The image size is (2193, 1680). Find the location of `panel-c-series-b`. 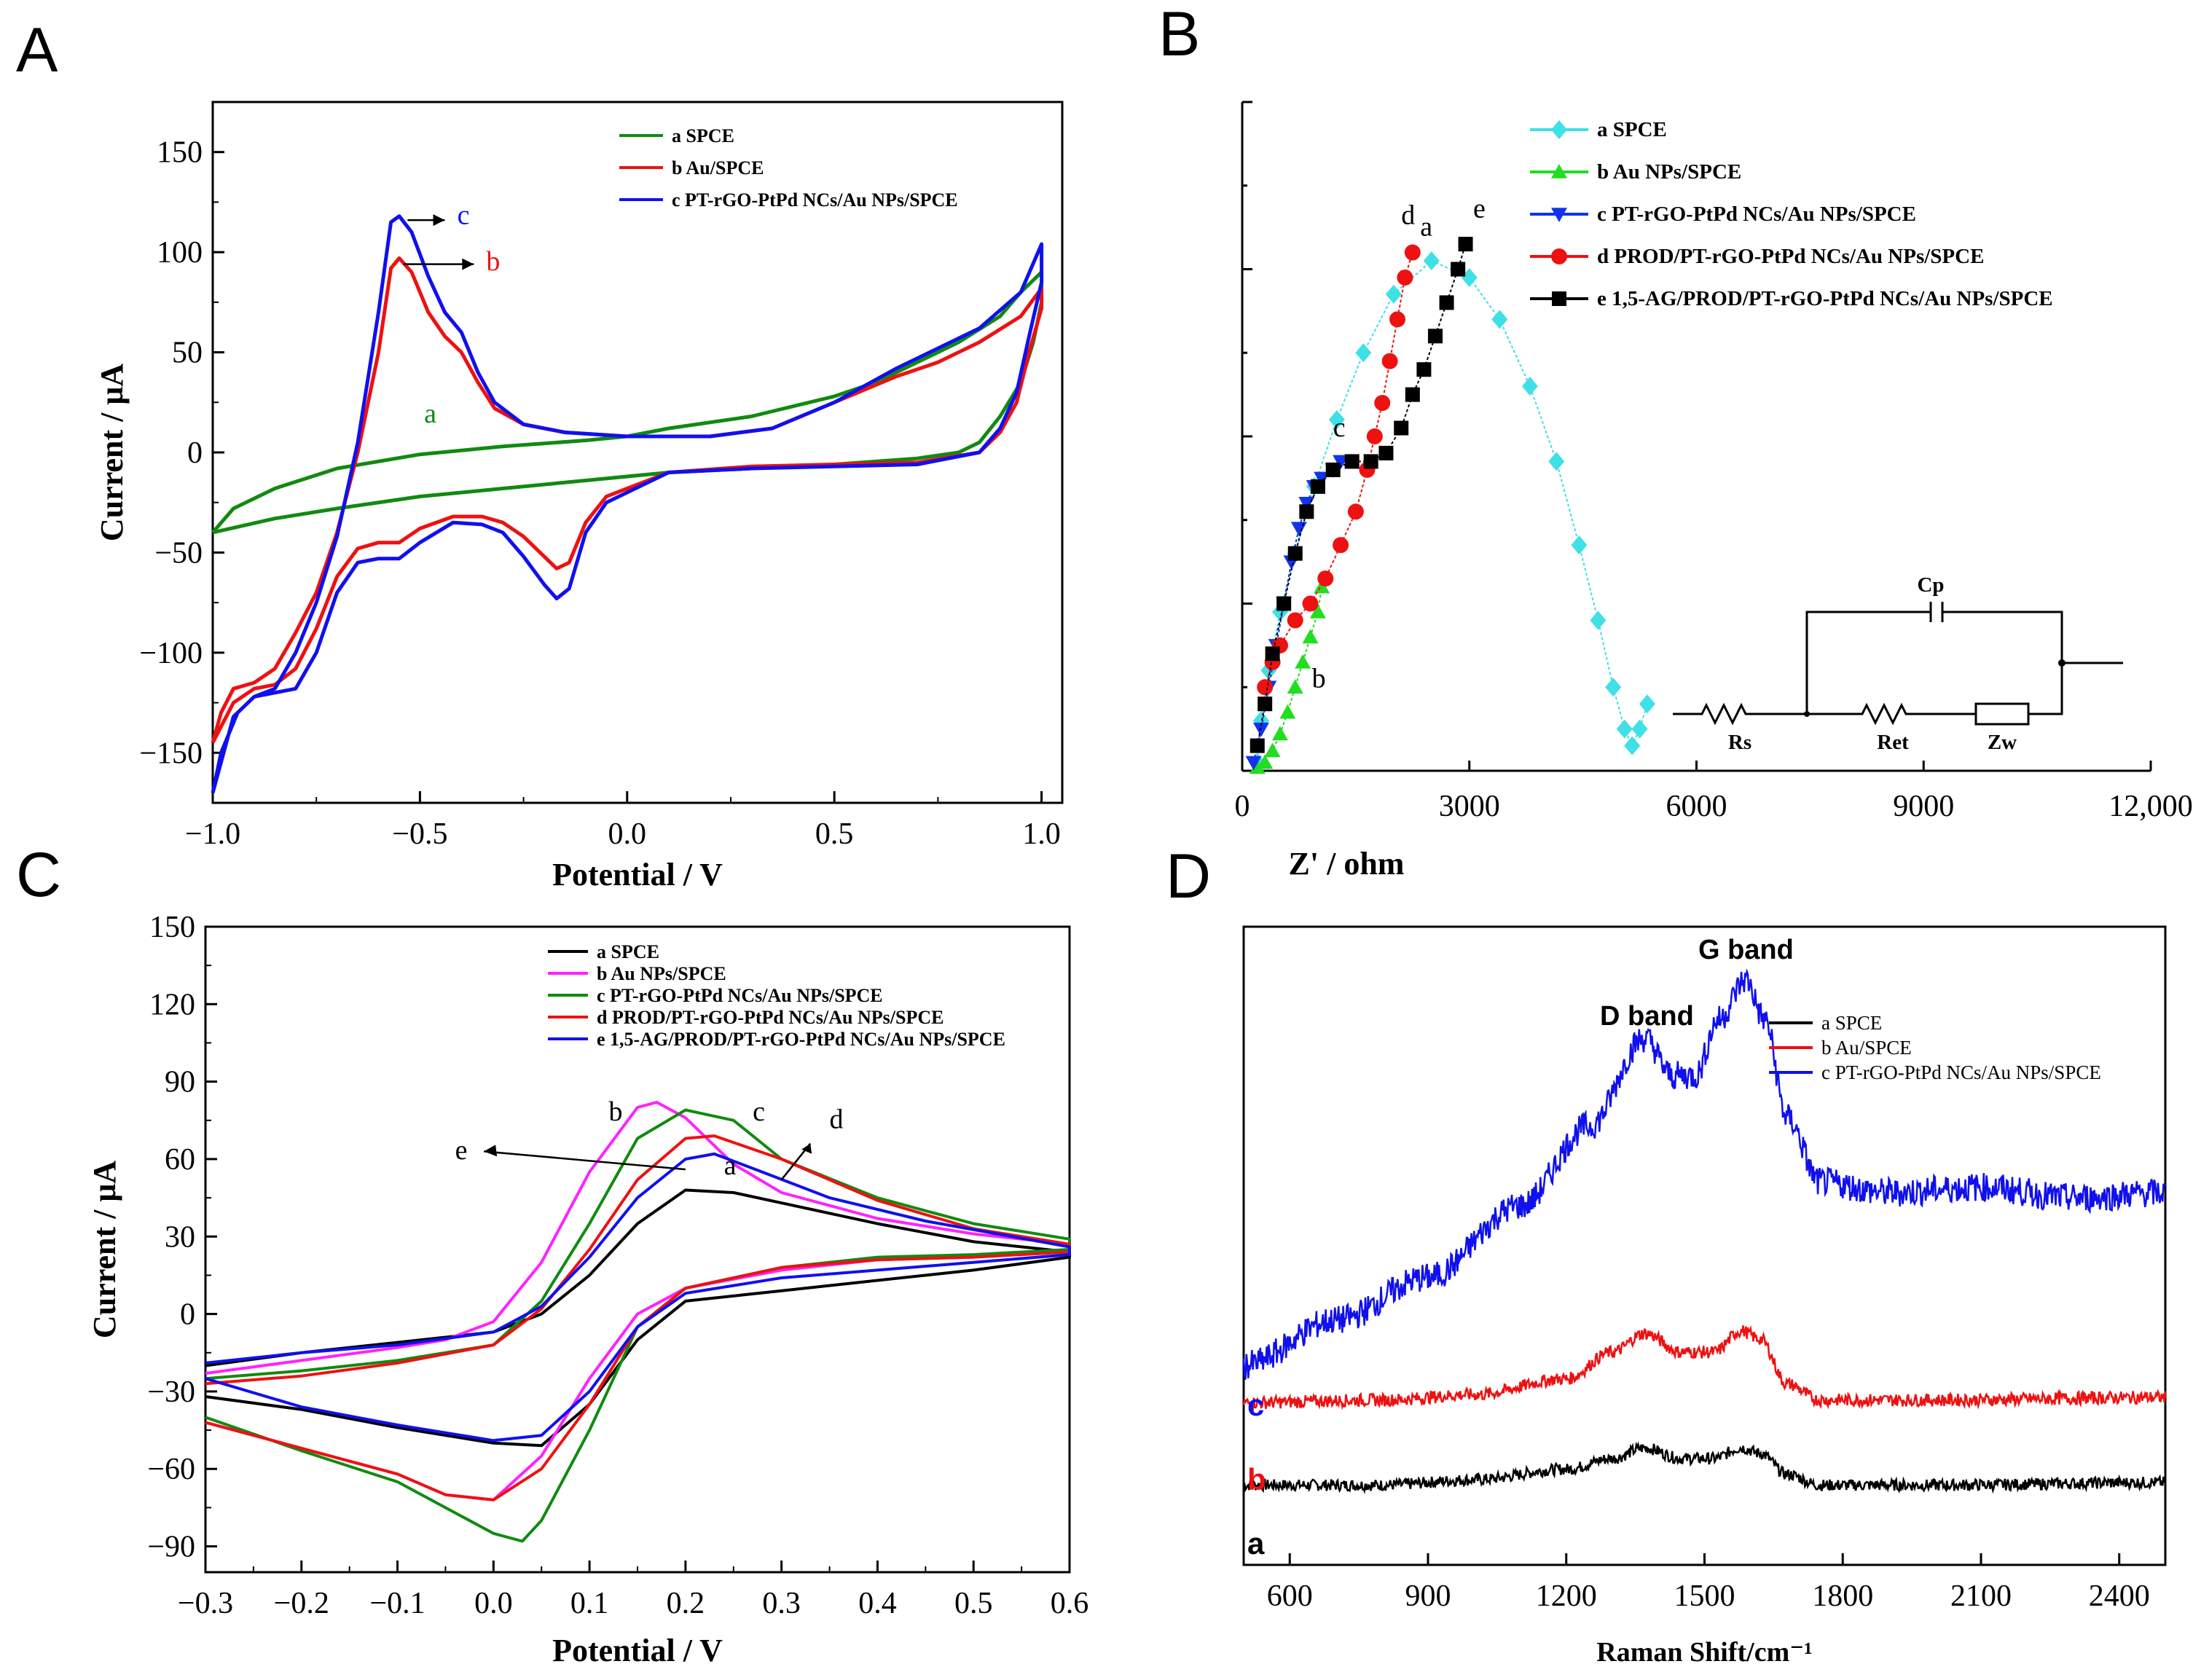

panel-c-series-b is located at coordinates (638, 1301).